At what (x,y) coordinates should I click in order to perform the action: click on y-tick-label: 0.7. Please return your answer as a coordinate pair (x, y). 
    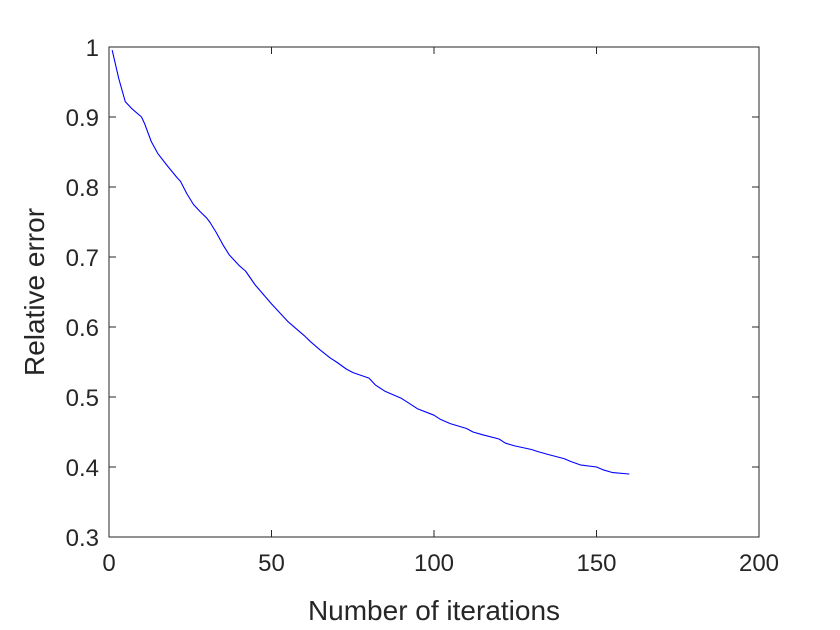
    Looking at the image, I should click on (82, 258).